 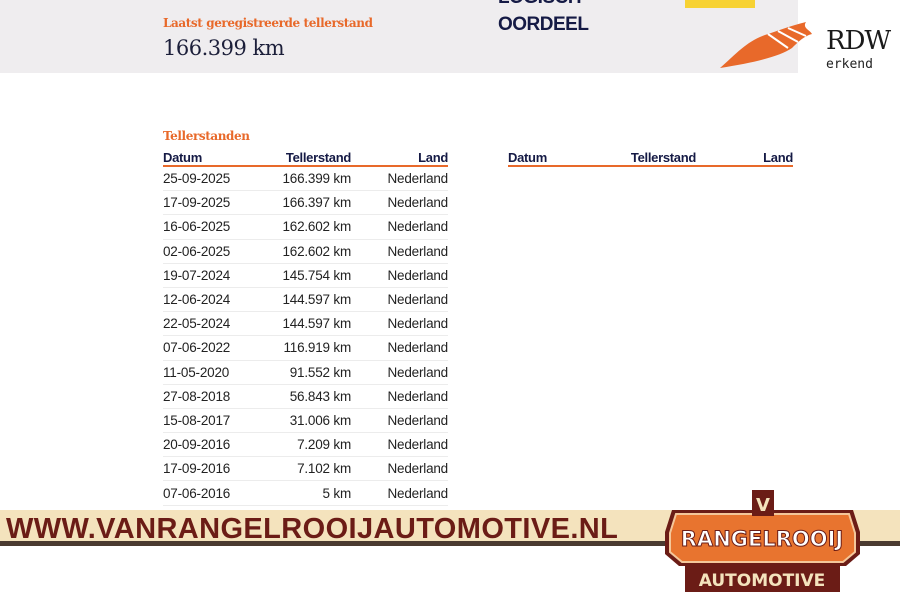 I want to click on cell-date: 15-08-2017, so click(x=197, y=420).